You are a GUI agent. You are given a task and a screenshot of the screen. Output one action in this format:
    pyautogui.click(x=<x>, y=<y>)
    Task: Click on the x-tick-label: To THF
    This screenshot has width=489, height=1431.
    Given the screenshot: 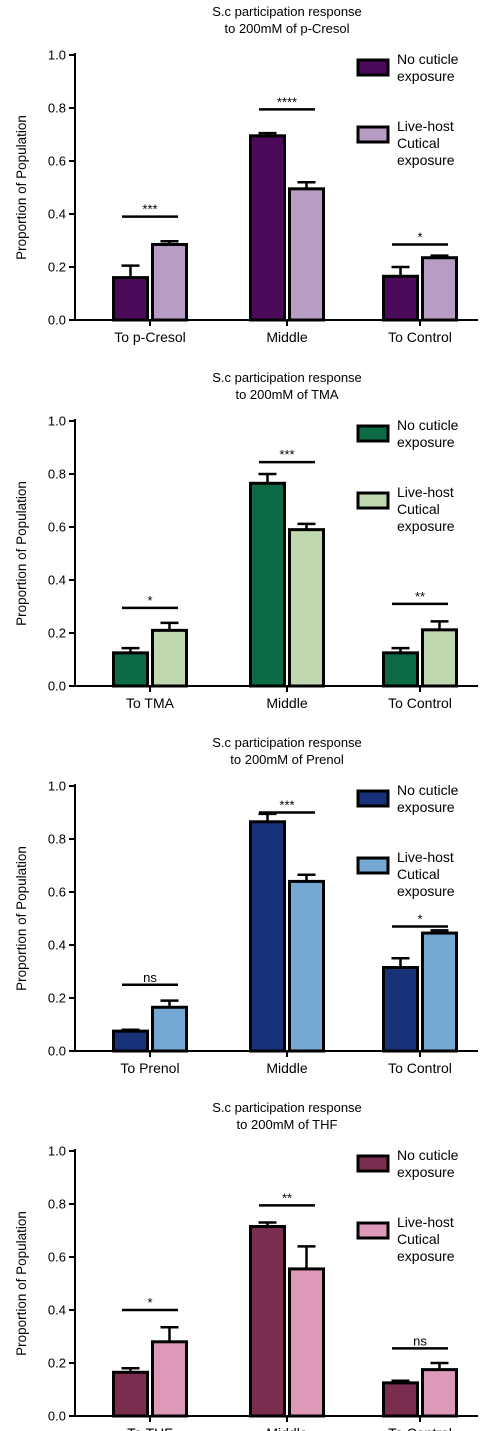 What is the action you would take?
    pyautogui.click(x=150, y=1428)
    